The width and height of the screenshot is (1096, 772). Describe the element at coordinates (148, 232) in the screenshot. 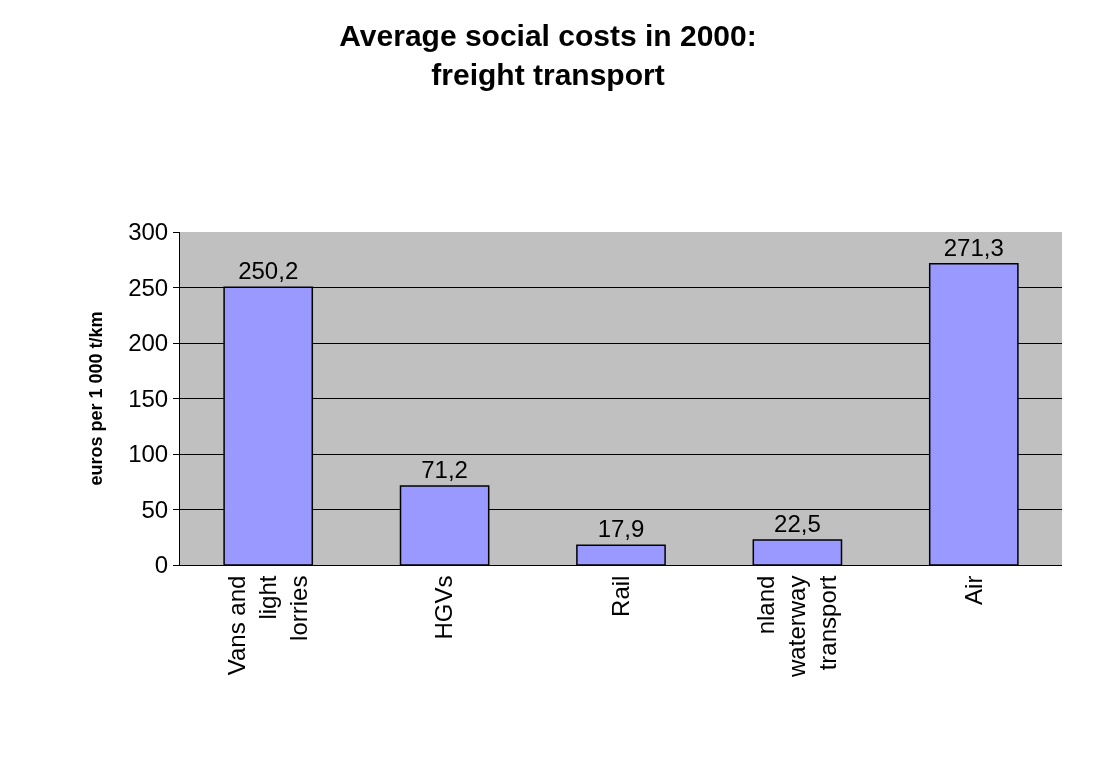

I see `y-tick-label: 300` at that location.